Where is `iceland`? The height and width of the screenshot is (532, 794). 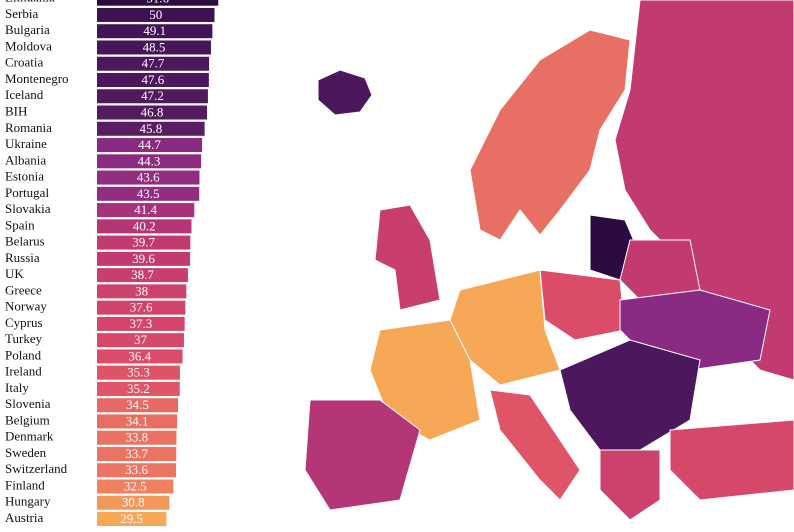 iceland is located at coordinates (345, 92).